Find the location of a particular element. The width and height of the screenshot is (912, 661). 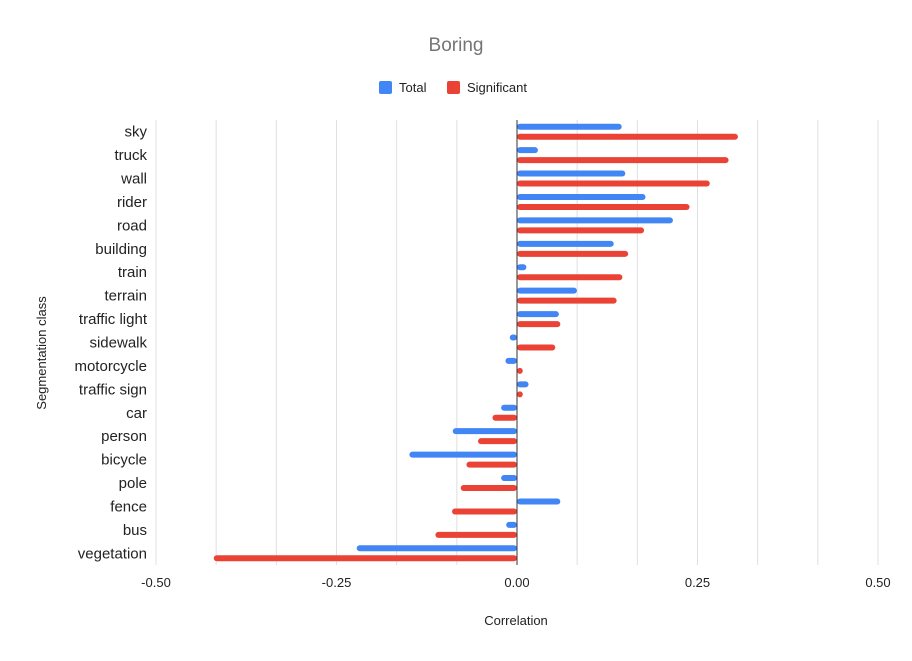

category-label: pole is located at coordinates (133, 483).